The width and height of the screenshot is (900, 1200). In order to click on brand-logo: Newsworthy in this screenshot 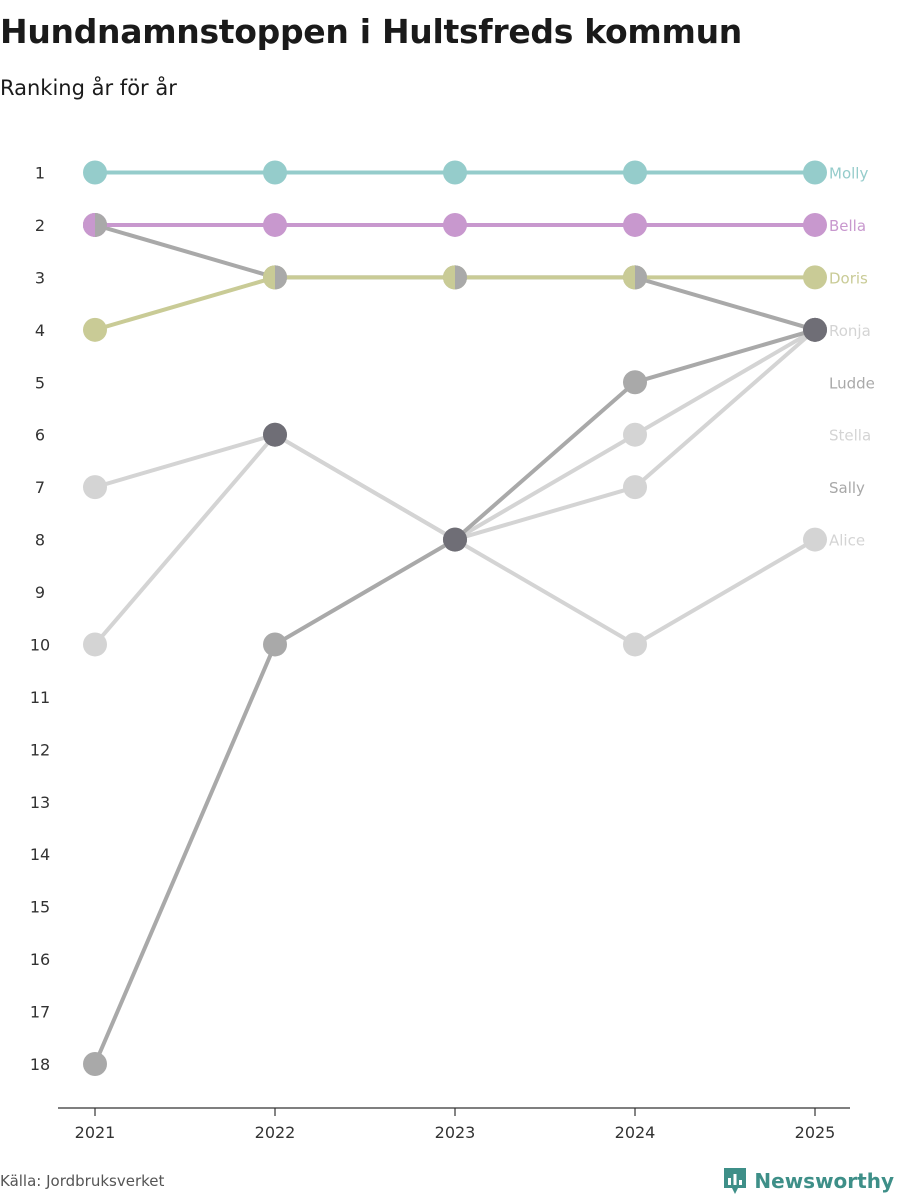, I will do `click(808, 1181)`.